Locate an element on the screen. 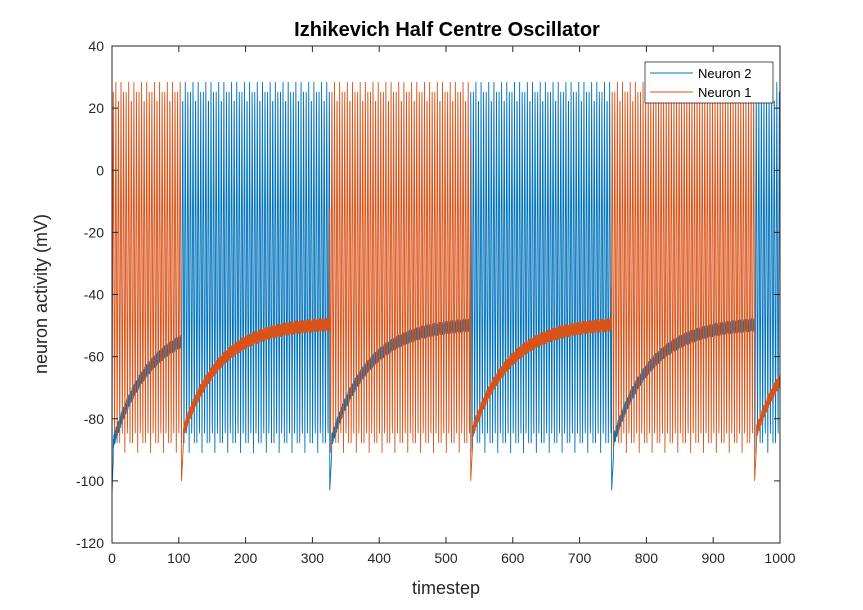 This screenshot has width=863, height=610. x-tick-label: 400 is located at coordinates (380, 558).